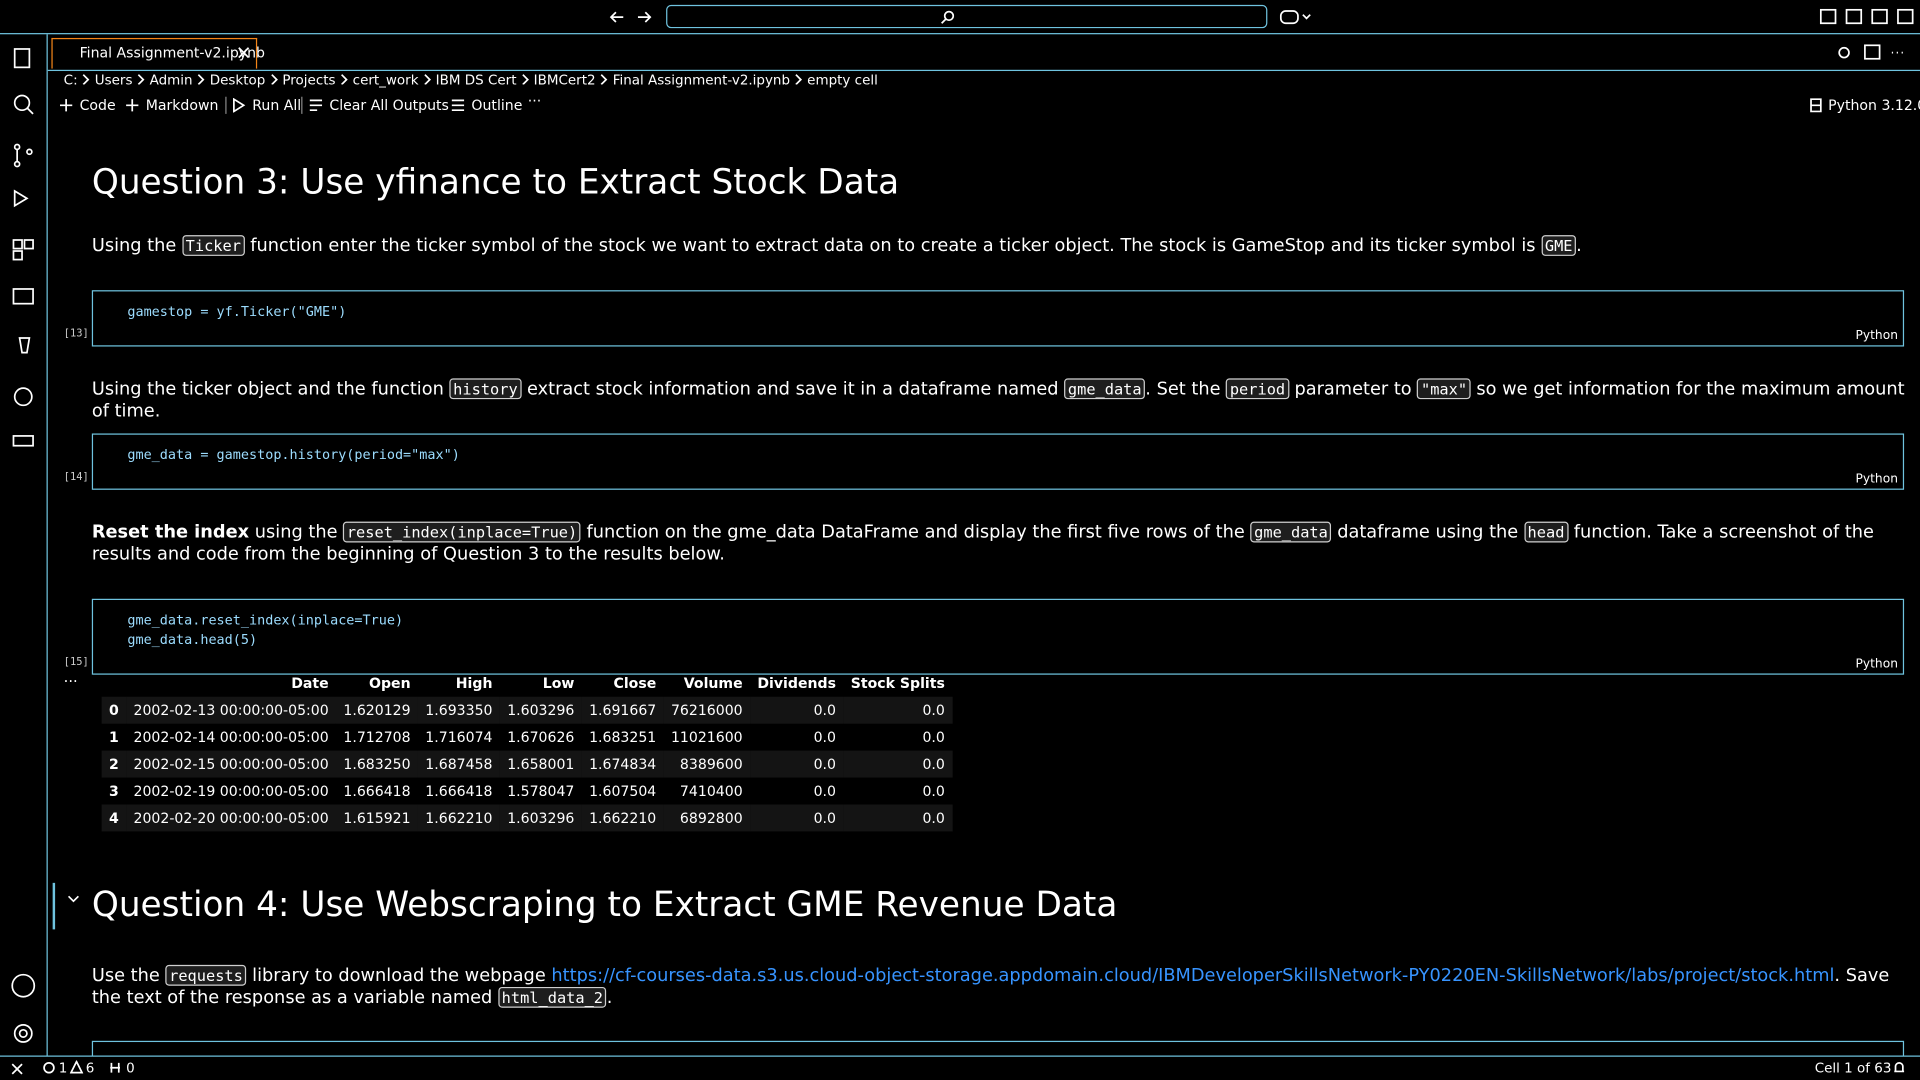 This screenshot has width=1920, height=1080. I want to click on code-cell: gamestop = yf.Ticker("GME") Python, so click(998, 318).